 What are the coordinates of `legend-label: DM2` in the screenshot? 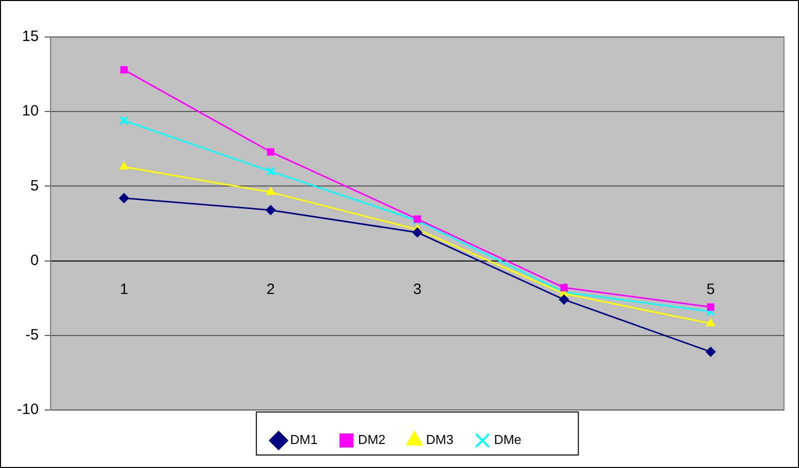 It's located at (372, 440).